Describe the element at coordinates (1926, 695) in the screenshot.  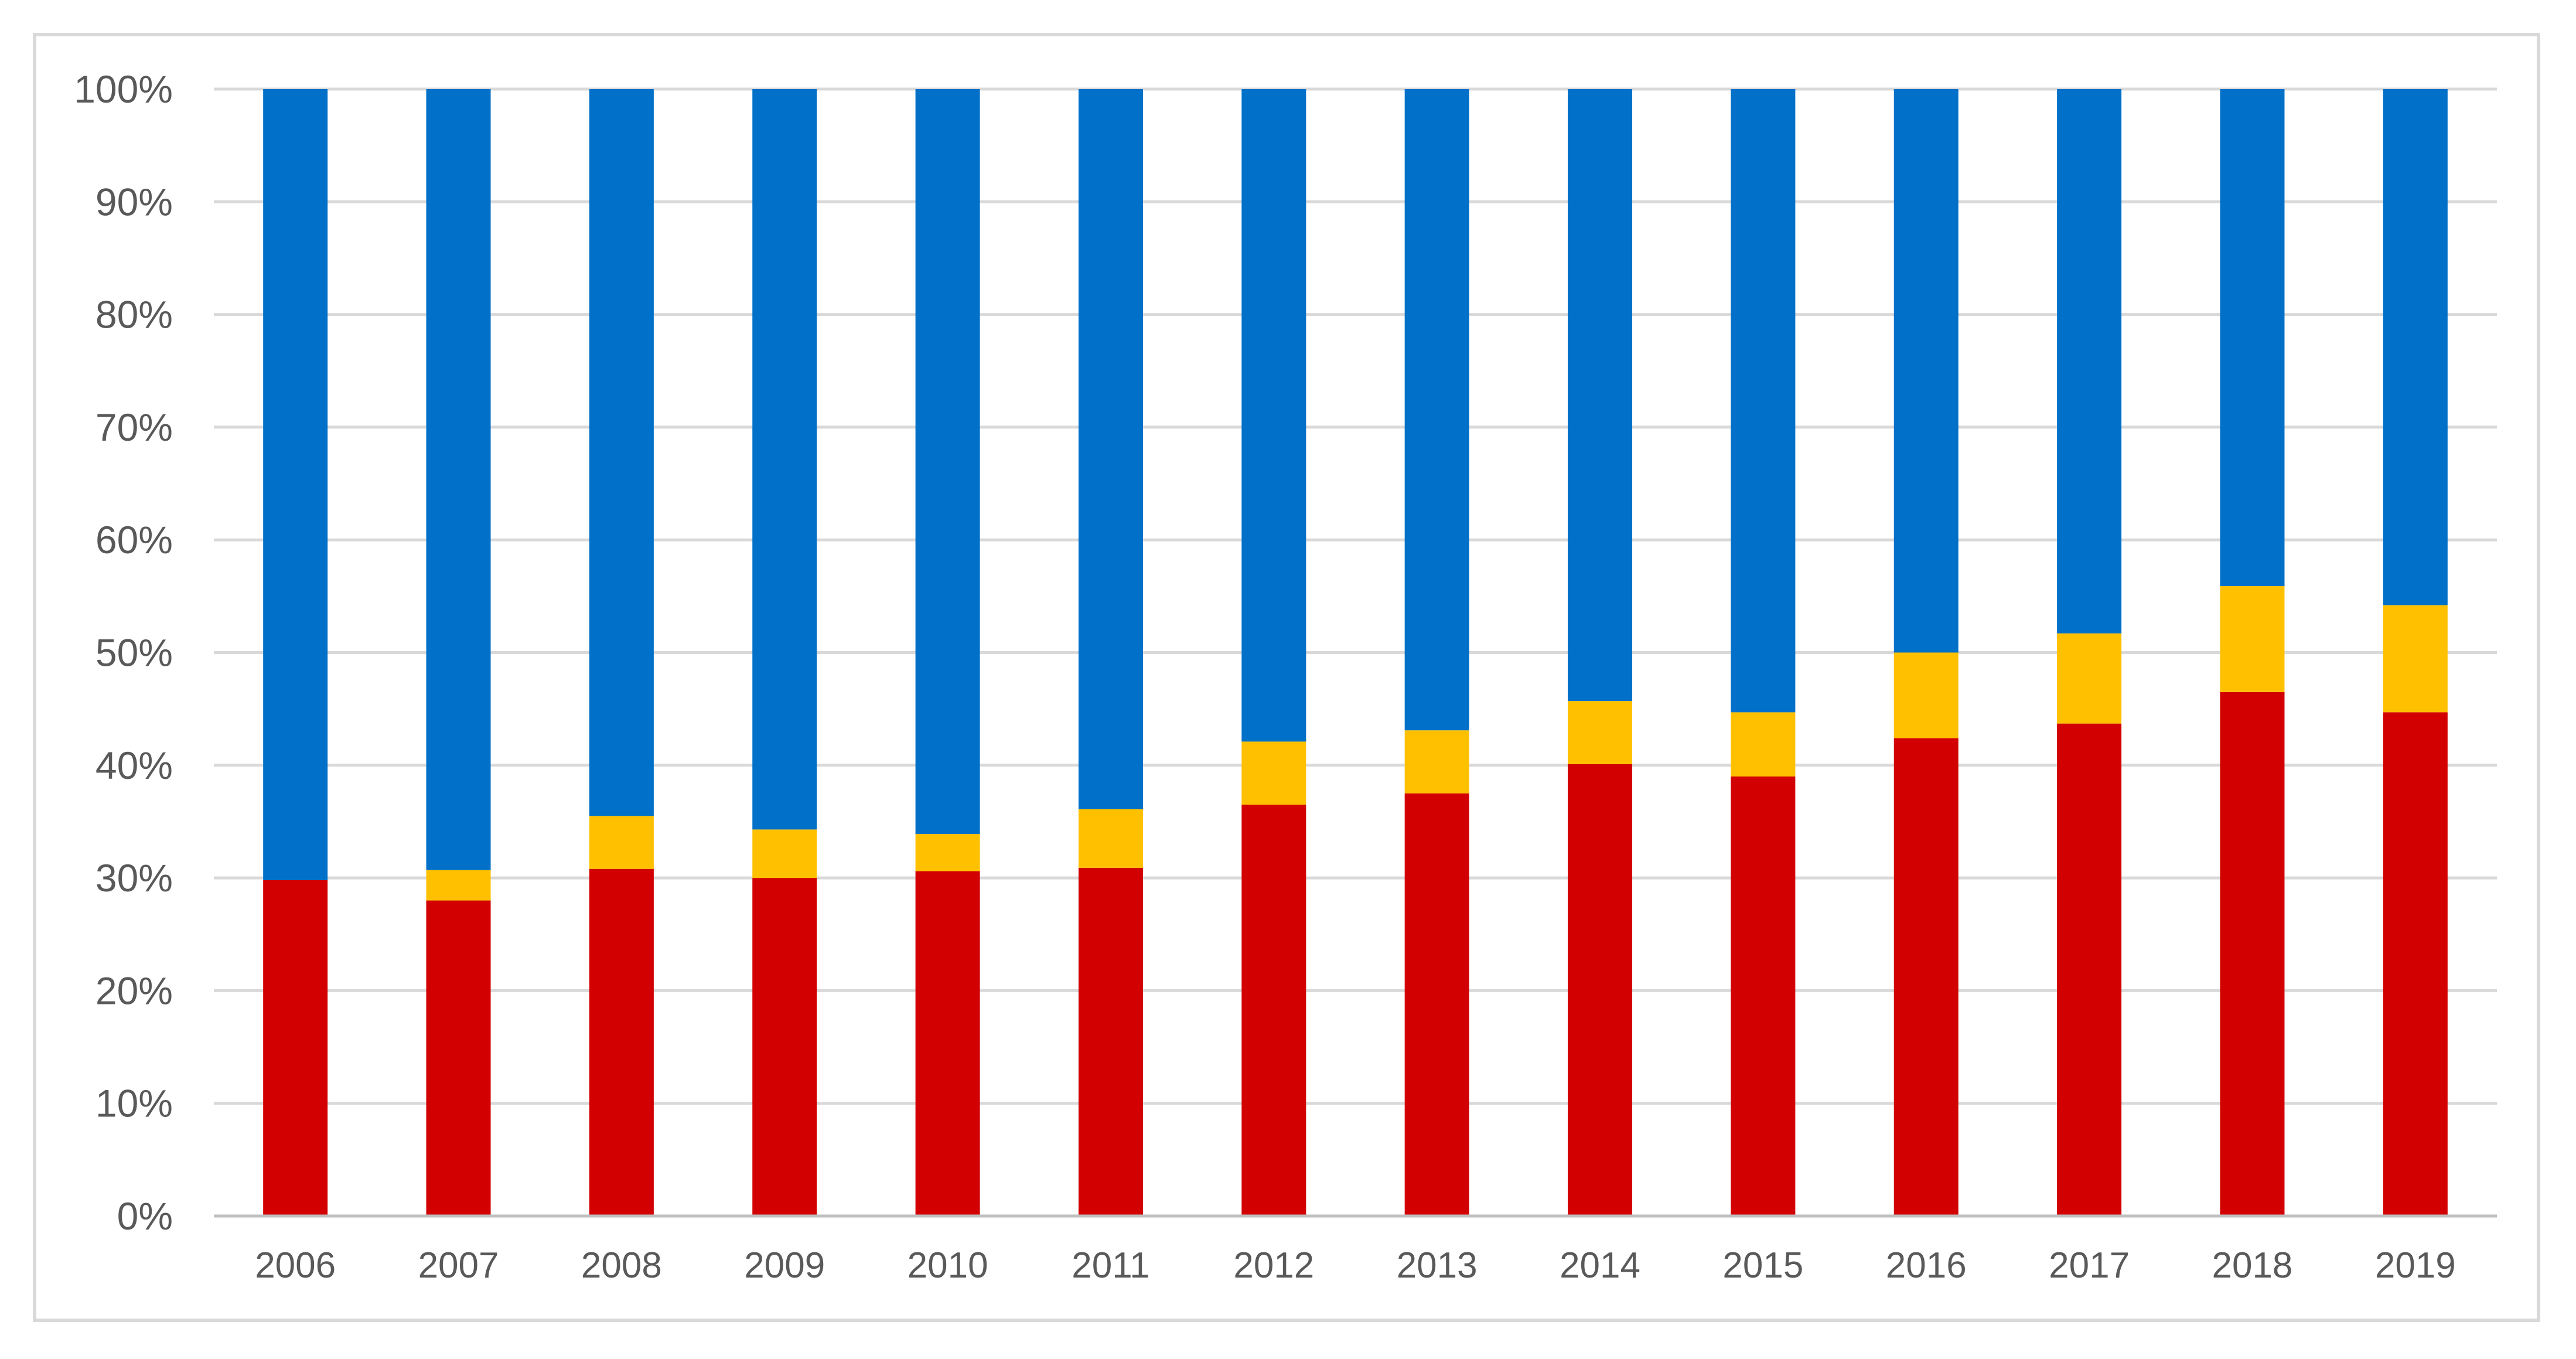
I see `bar-segment-yellow-2016` at that location.